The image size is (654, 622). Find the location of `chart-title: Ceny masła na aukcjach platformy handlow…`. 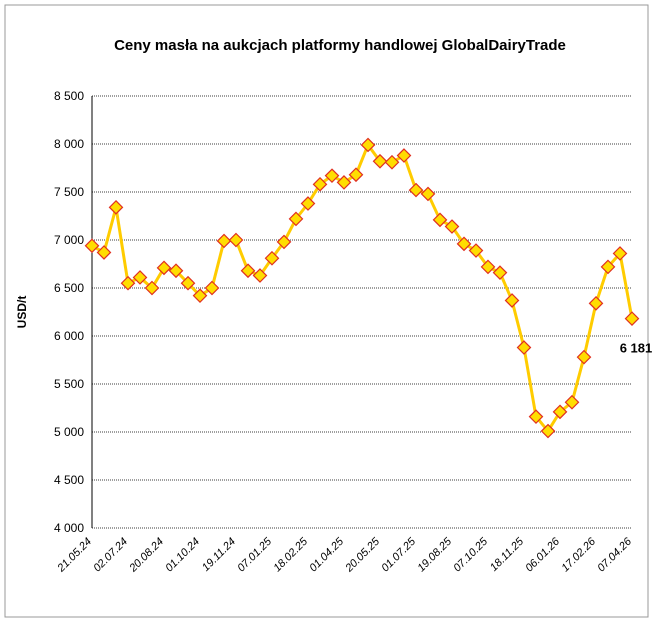

chart-title: Ceny masła na aukcjach platformy handlow… is located at coordinates (340, 45).